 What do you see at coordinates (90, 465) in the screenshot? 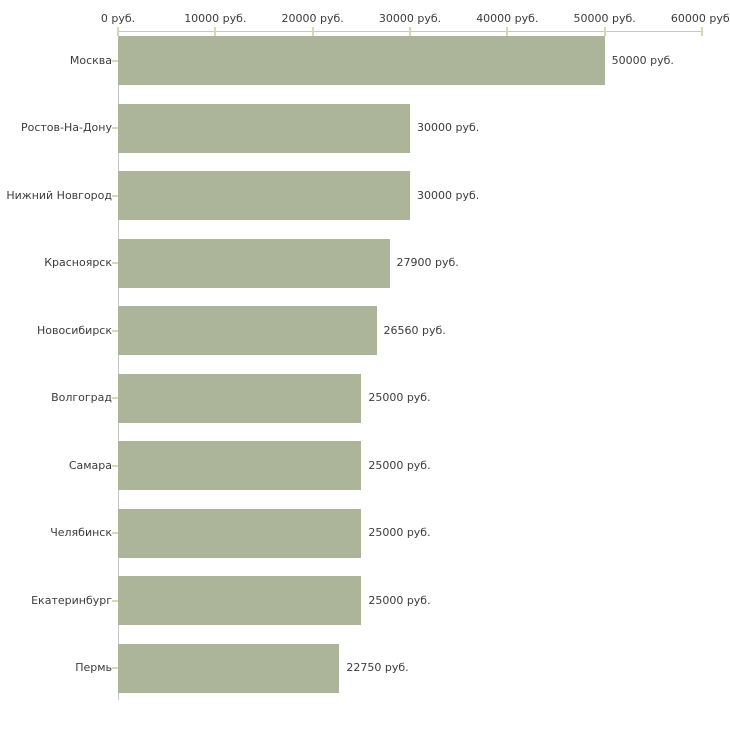
I see `category-label: Самара` at bounding box center [90, 465].